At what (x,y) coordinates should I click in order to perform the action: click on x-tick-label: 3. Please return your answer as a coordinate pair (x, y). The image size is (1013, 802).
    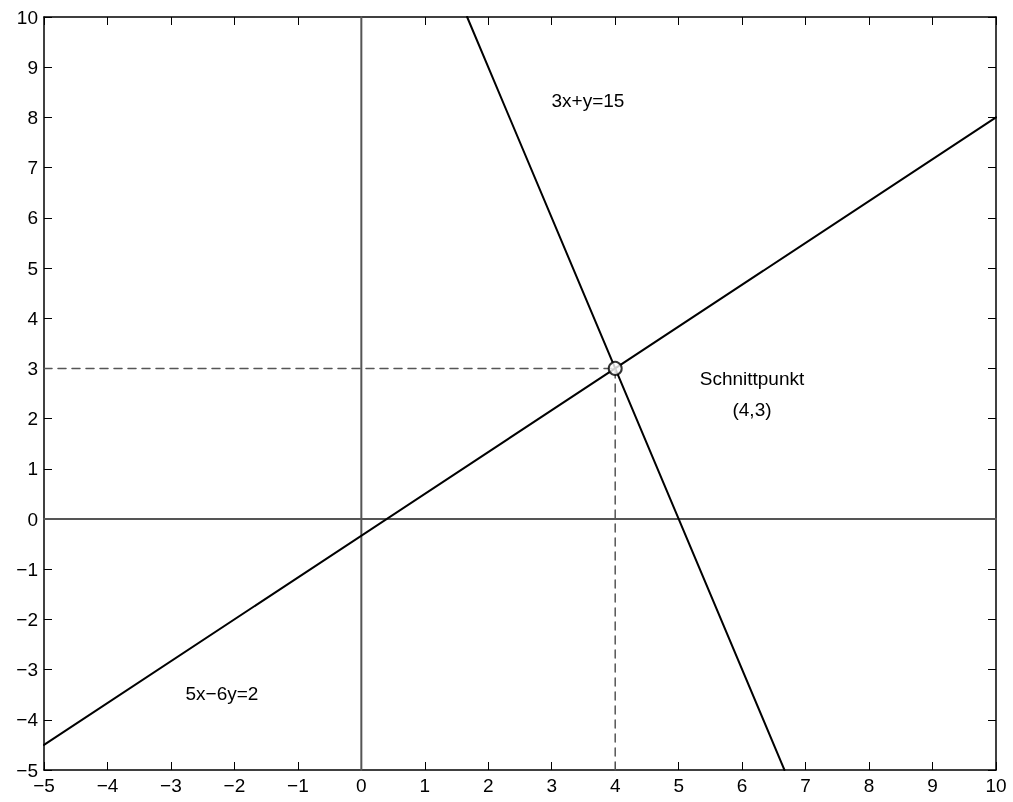
    Looking at the image, I should click on (552, 785).